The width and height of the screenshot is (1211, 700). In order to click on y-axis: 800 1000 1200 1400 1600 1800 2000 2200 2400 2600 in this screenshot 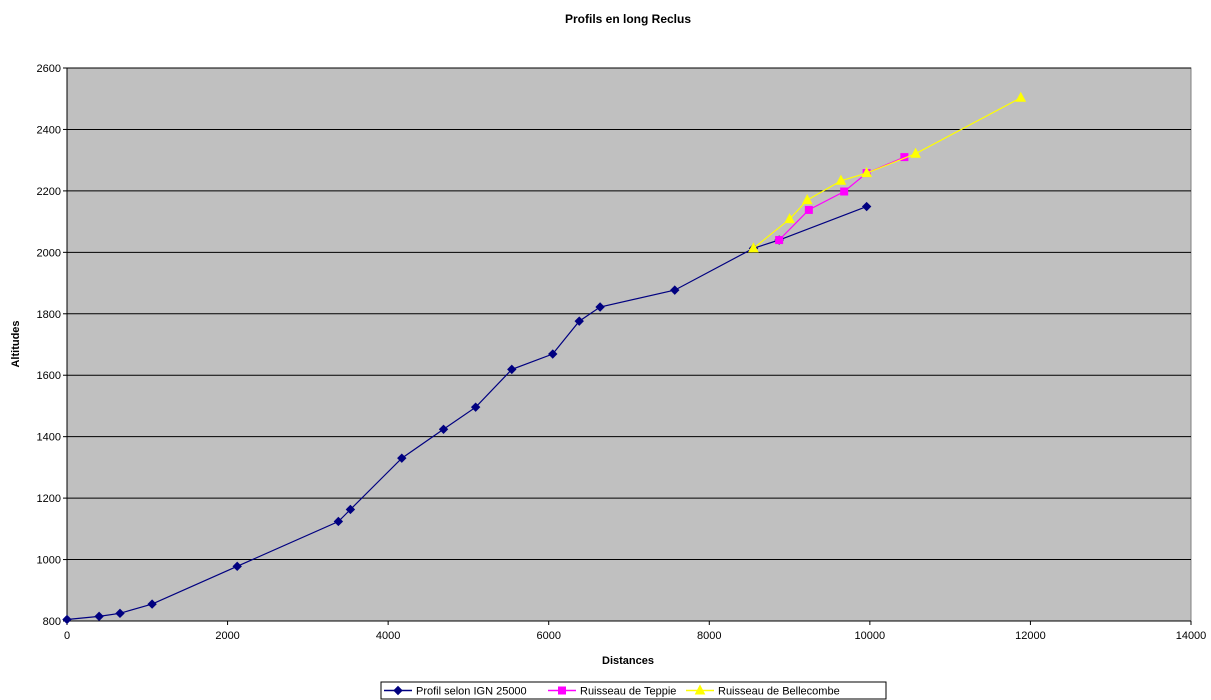, I will do `click(52, 345)`.